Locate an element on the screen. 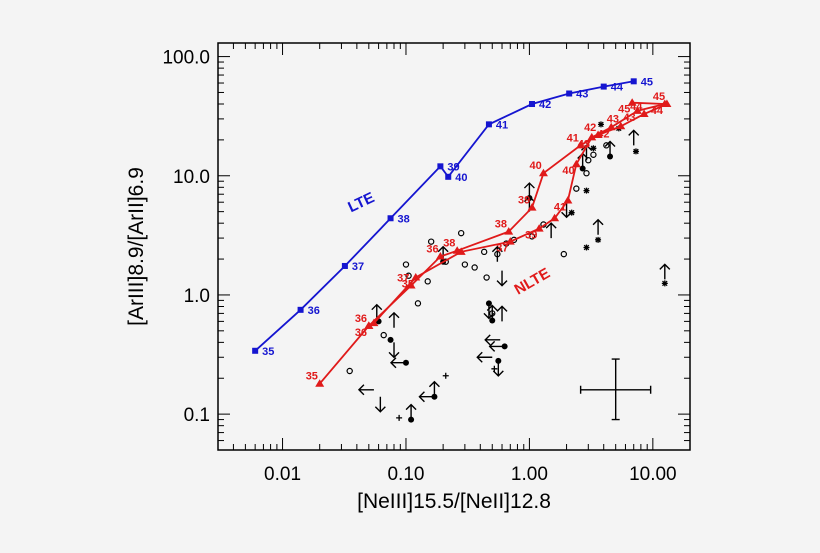  y-axis-label: [ArIII]8.9/[ArII]6.9 is located at coordinates (136, 246).